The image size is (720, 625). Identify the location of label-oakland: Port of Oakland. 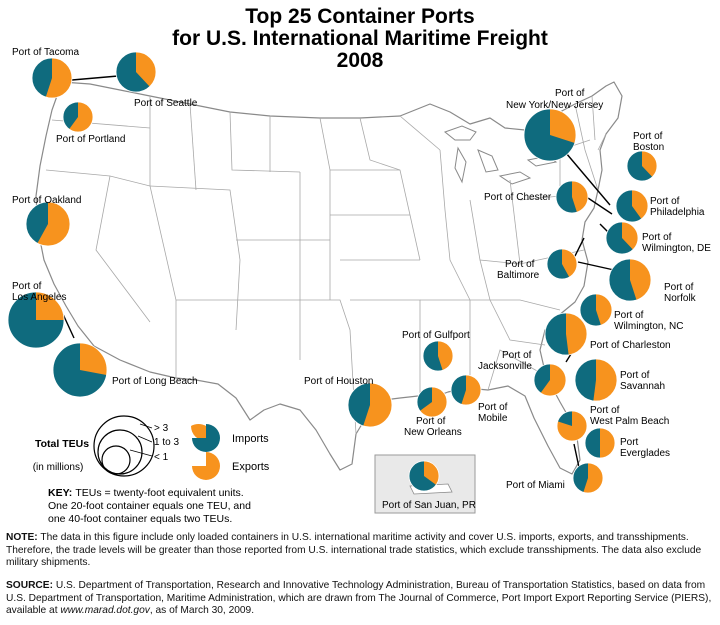
(46, 200).